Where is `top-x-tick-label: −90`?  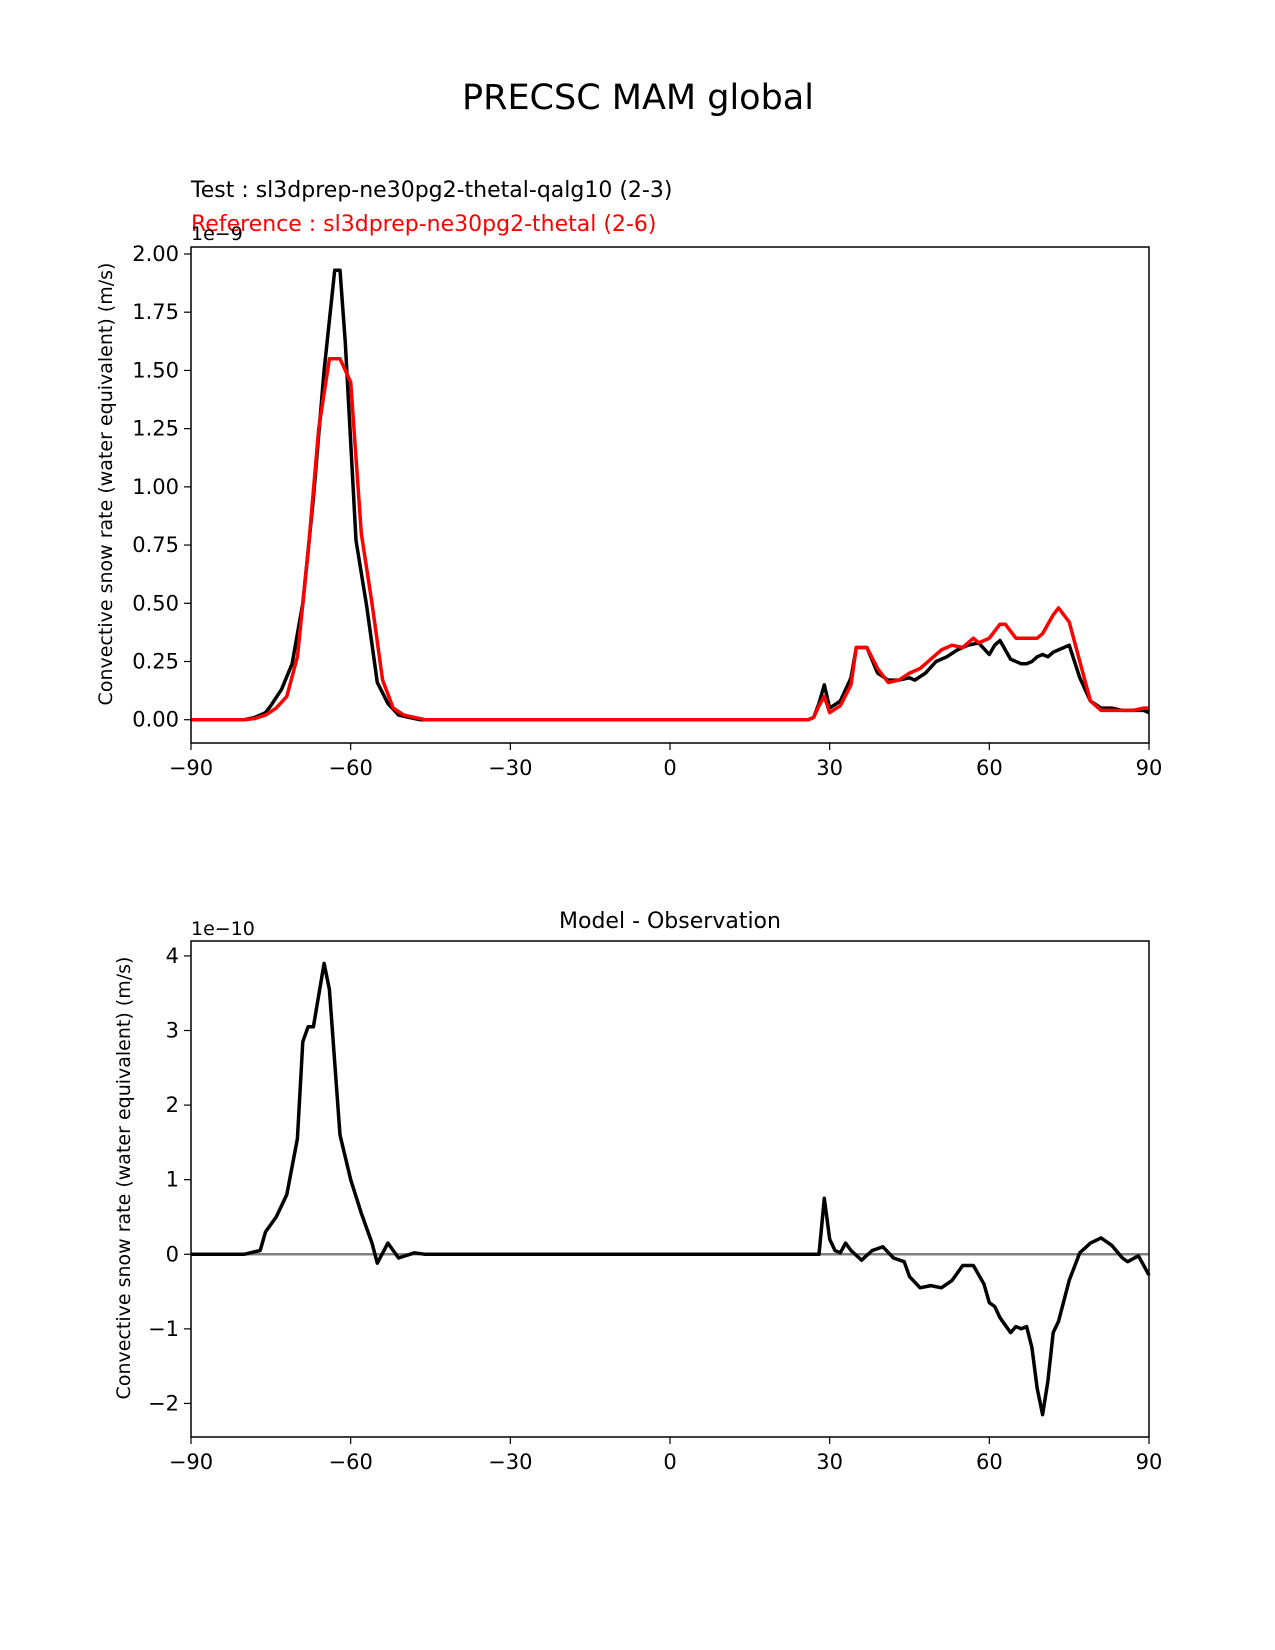 top-x-tick-label: −90 is located at coordinates (191, 768).